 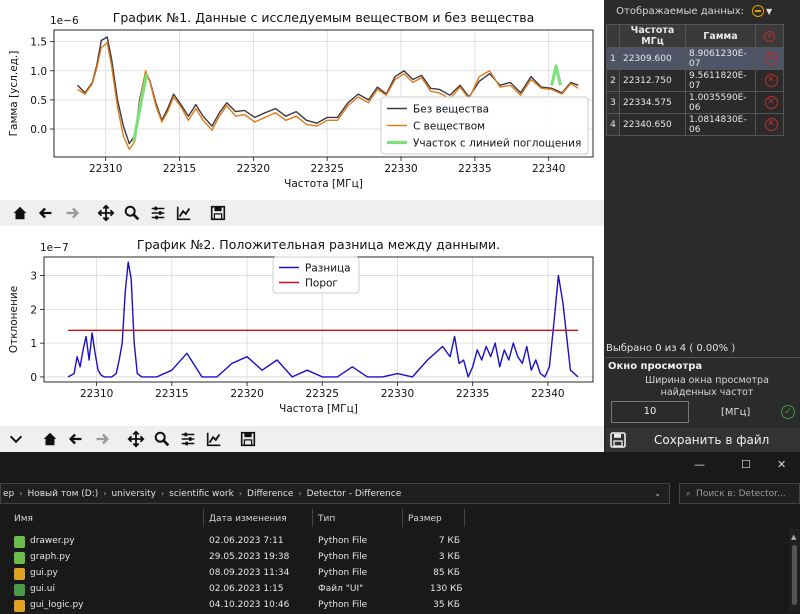 I want to click on scroll-thumb, so click(x=794, y=575).